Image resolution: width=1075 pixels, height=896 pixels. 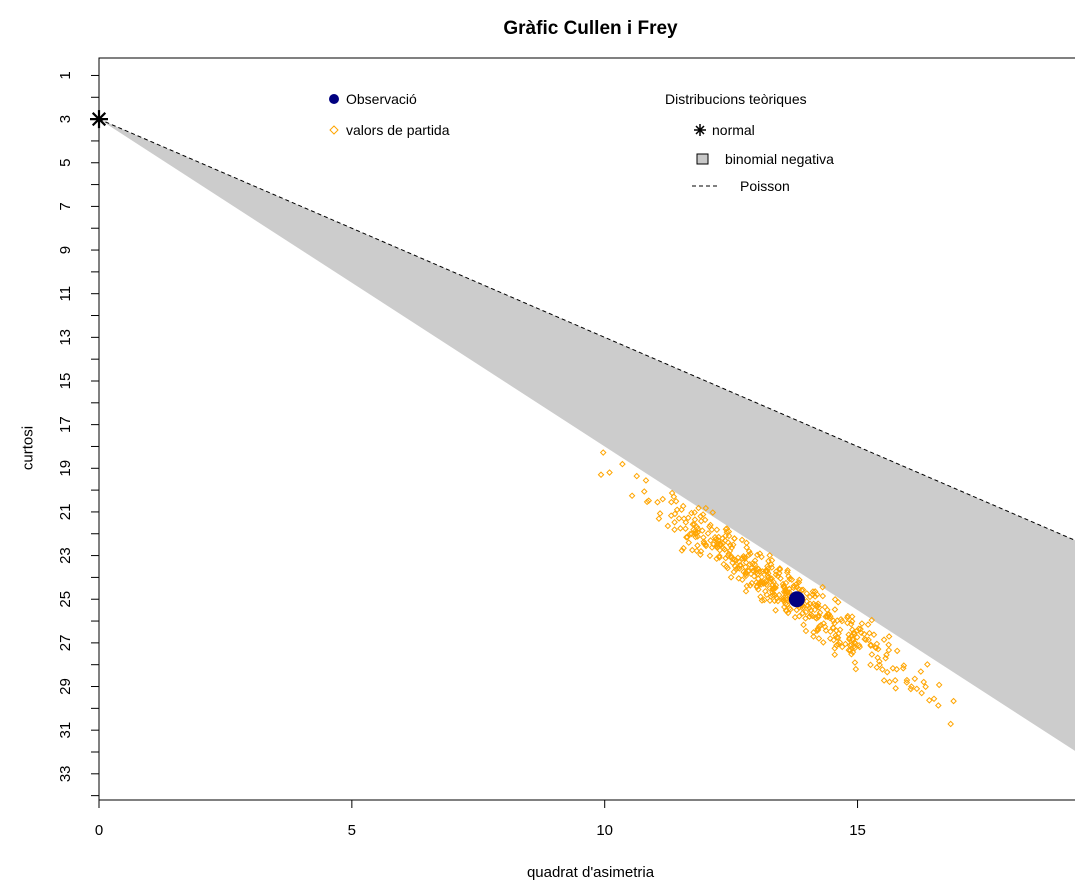 What do you see at coordinates (65, 468) in the screenshot?
I see `y-tick-label: 19` at bounding box center [65, 468].